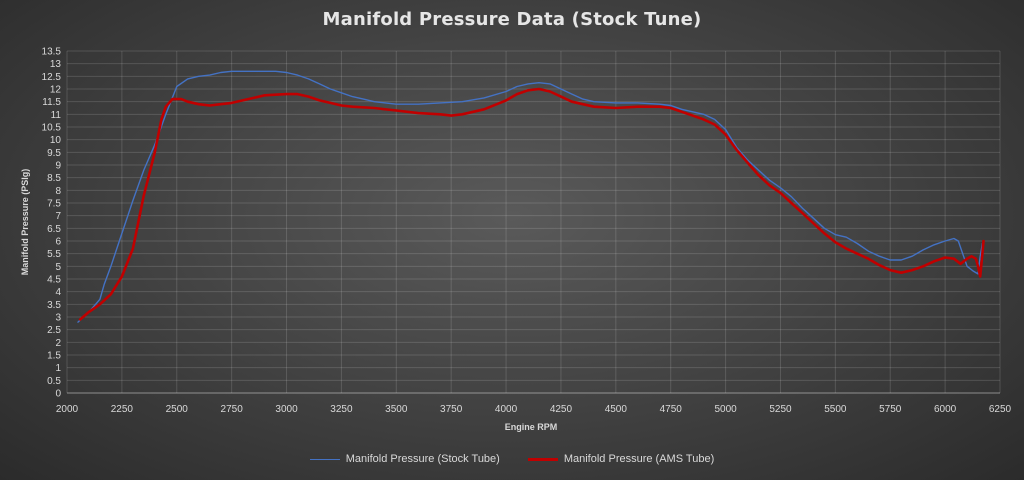  I want to click on x-tick-label: 6000, so click(945, 409).